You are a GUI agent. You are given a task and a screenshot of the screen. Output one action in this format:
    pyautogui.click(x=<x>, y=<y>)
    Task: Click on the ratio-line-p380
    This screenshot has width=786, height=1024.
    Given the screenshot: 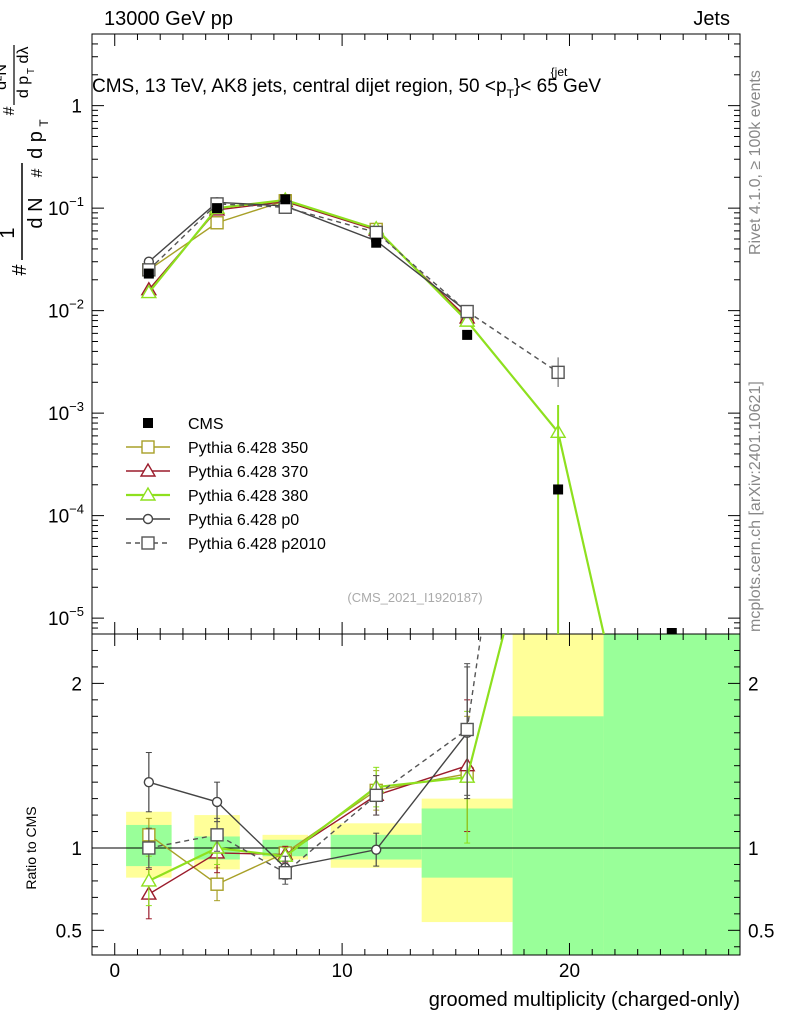 What is the action you would take?
    pyautogui.click(x=326, y=758)
    